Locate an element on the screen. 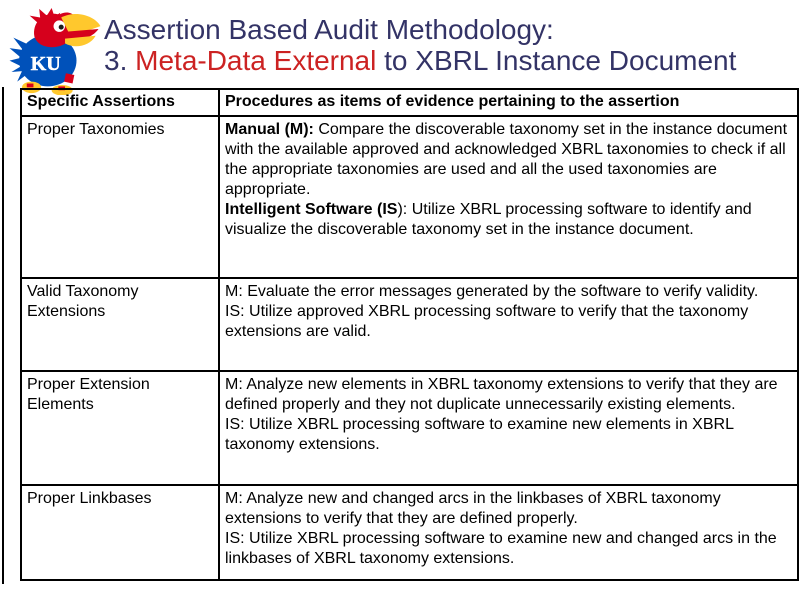  jayhawk-pupil is located at coordinates (61, 27).